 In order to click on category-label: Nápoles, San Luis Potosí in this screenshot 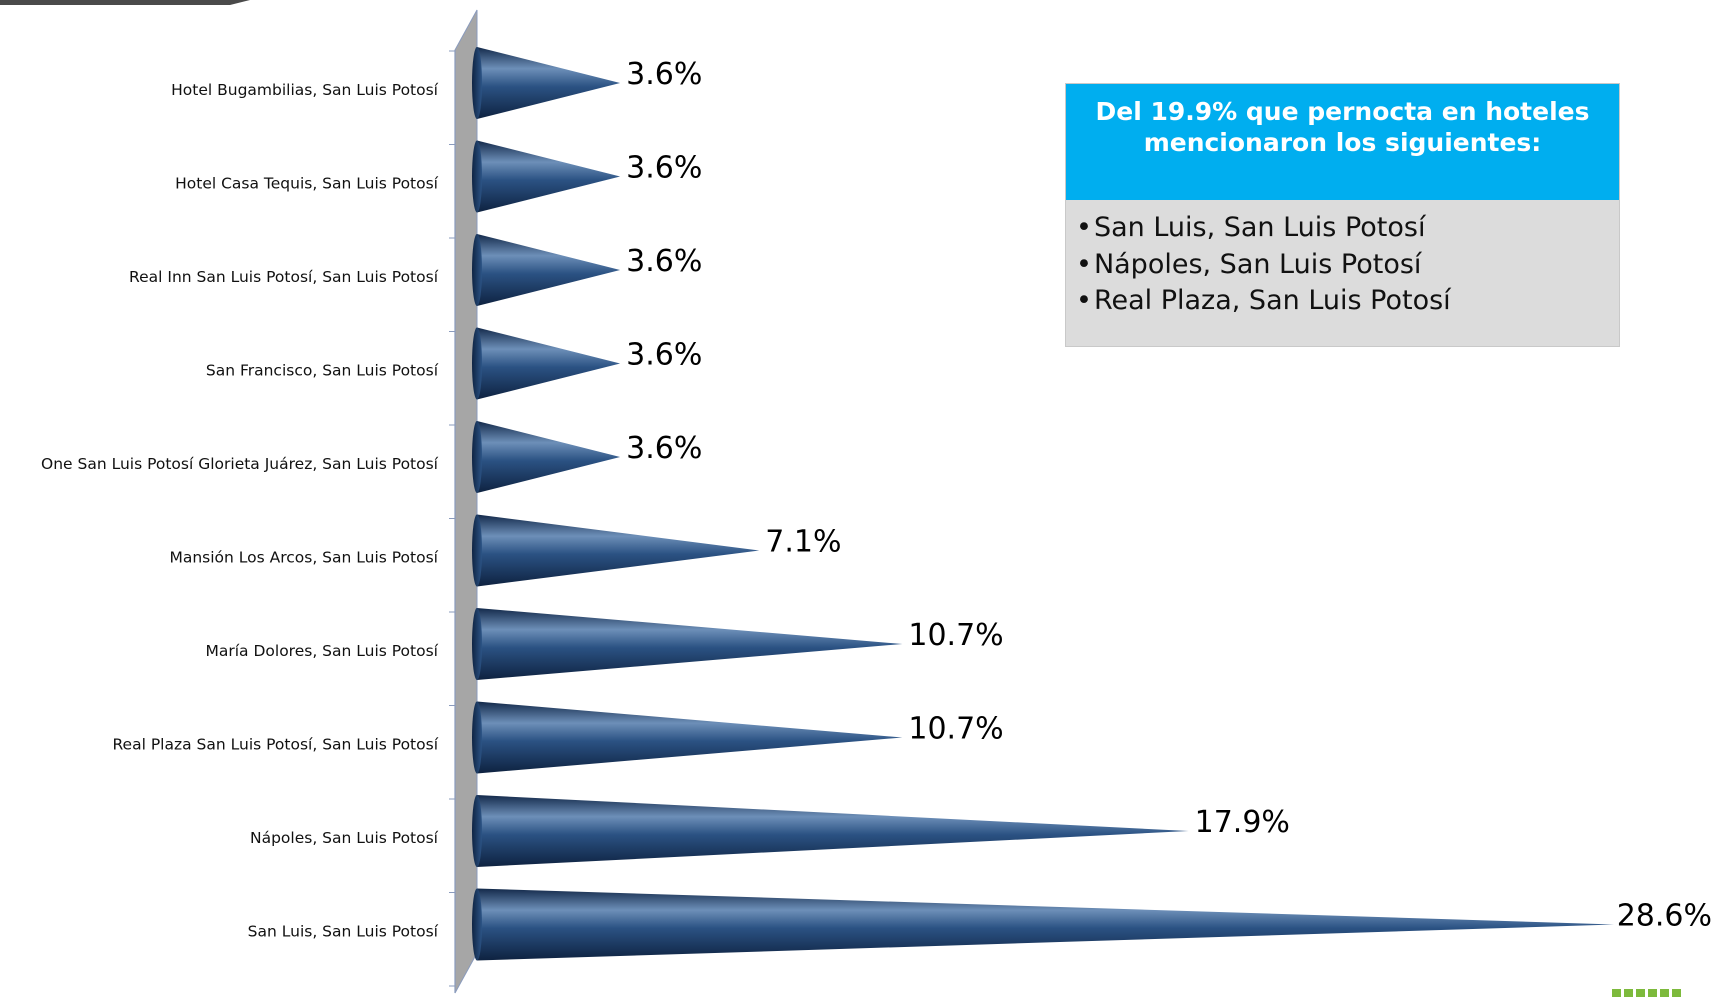, I will do `click(344, 838)`.